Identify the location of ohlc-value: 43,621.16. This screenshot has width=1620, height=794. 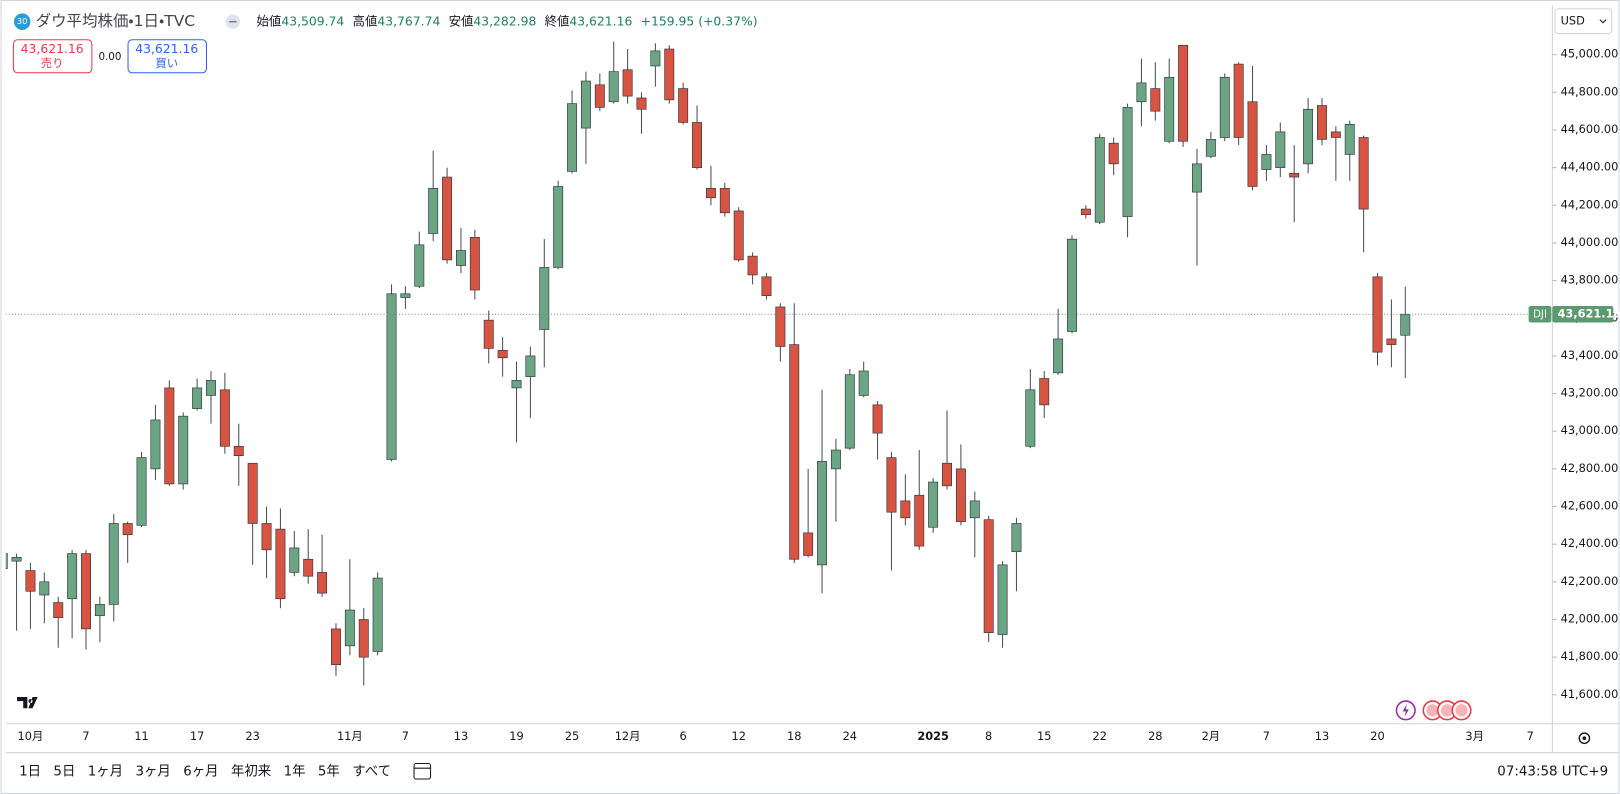
(600, 20).